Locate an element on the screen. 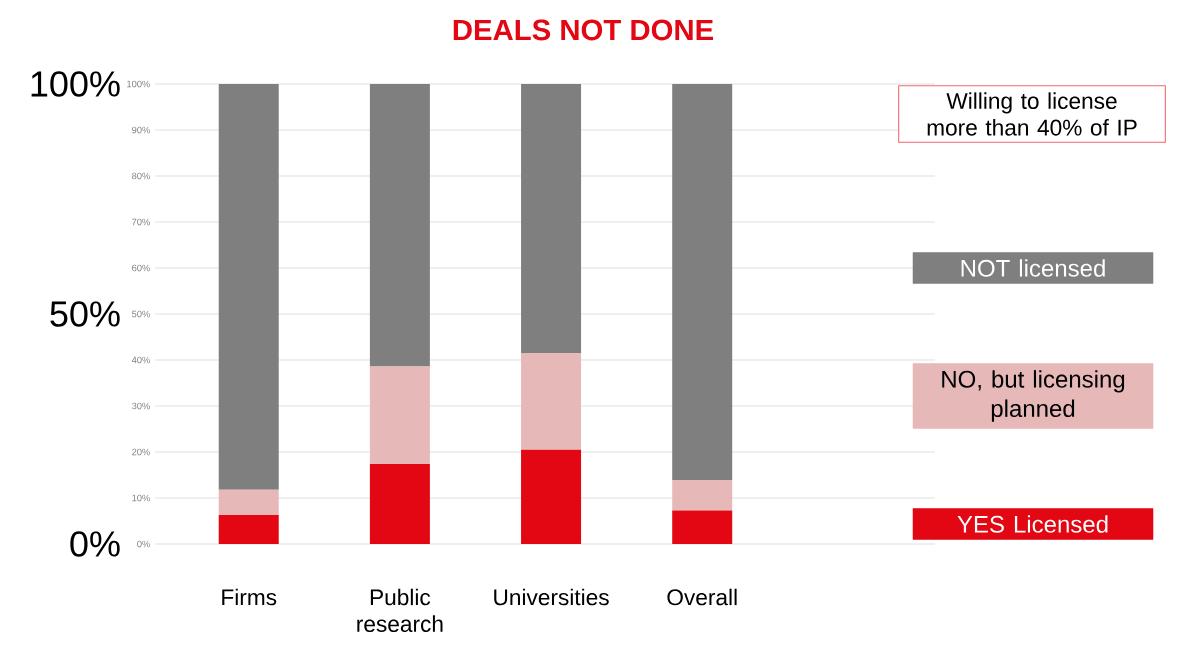 The height and width of the screenshot is (666, 1192). text: Willing to license more than 40% of IP is located at coordinates (1032, 114).